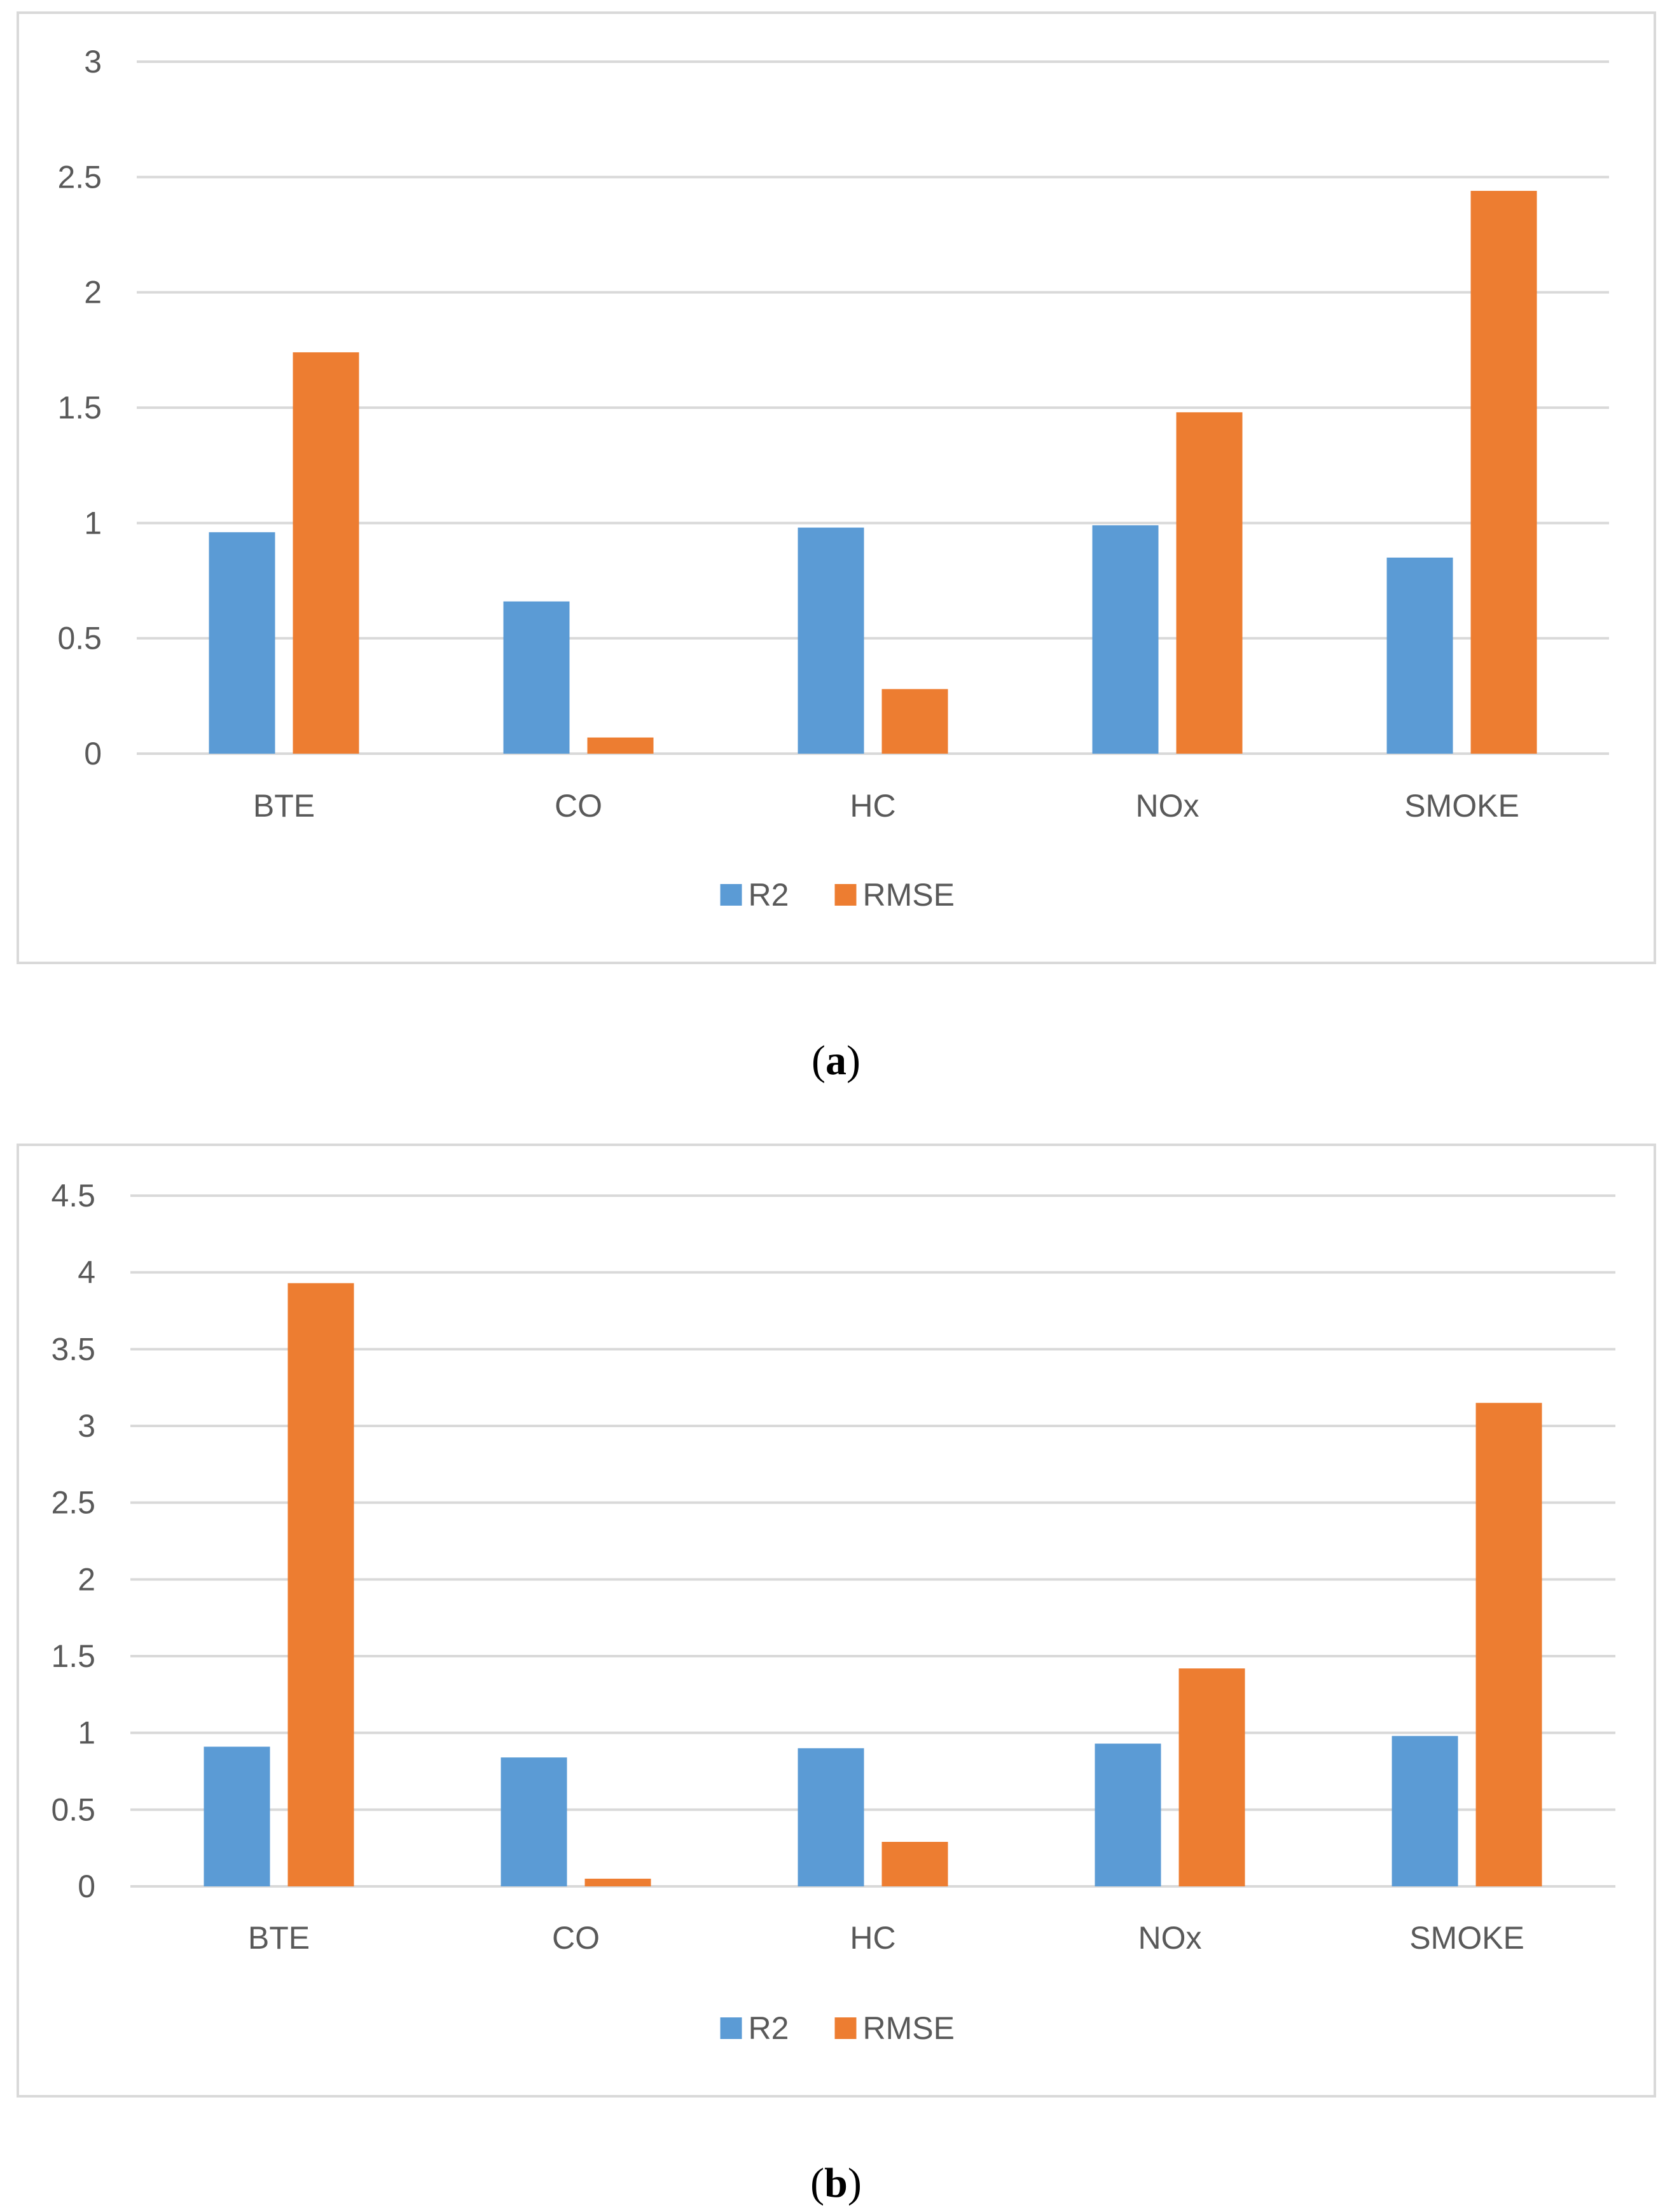 The width and height of the screenshot is (1672, 2212). Describe the element at coordinates (242, 643) in the screenshot. I see `bar-a-r2-bte` at that location.